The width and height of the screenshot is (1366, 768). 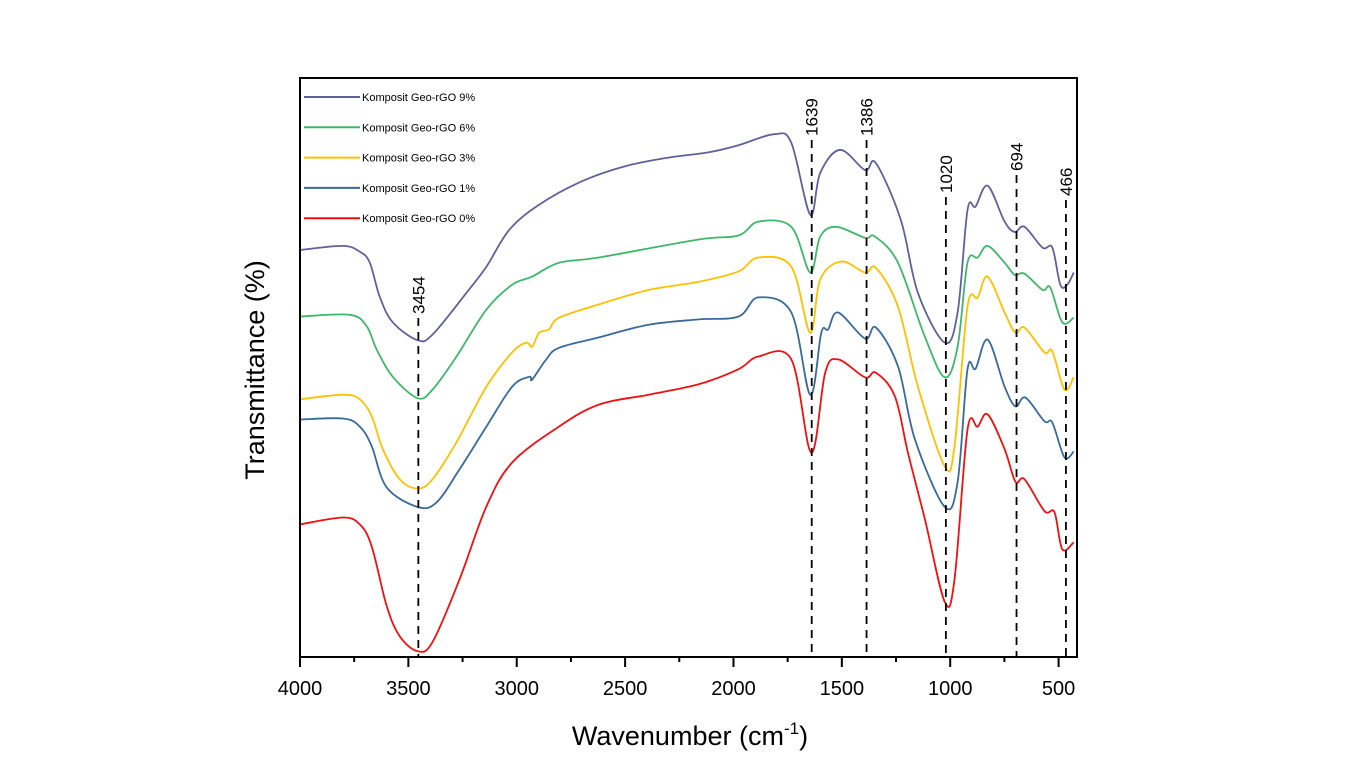 I want to click on x-axis-title: Wavenumber (cm-1), so click(x=690, y=735).